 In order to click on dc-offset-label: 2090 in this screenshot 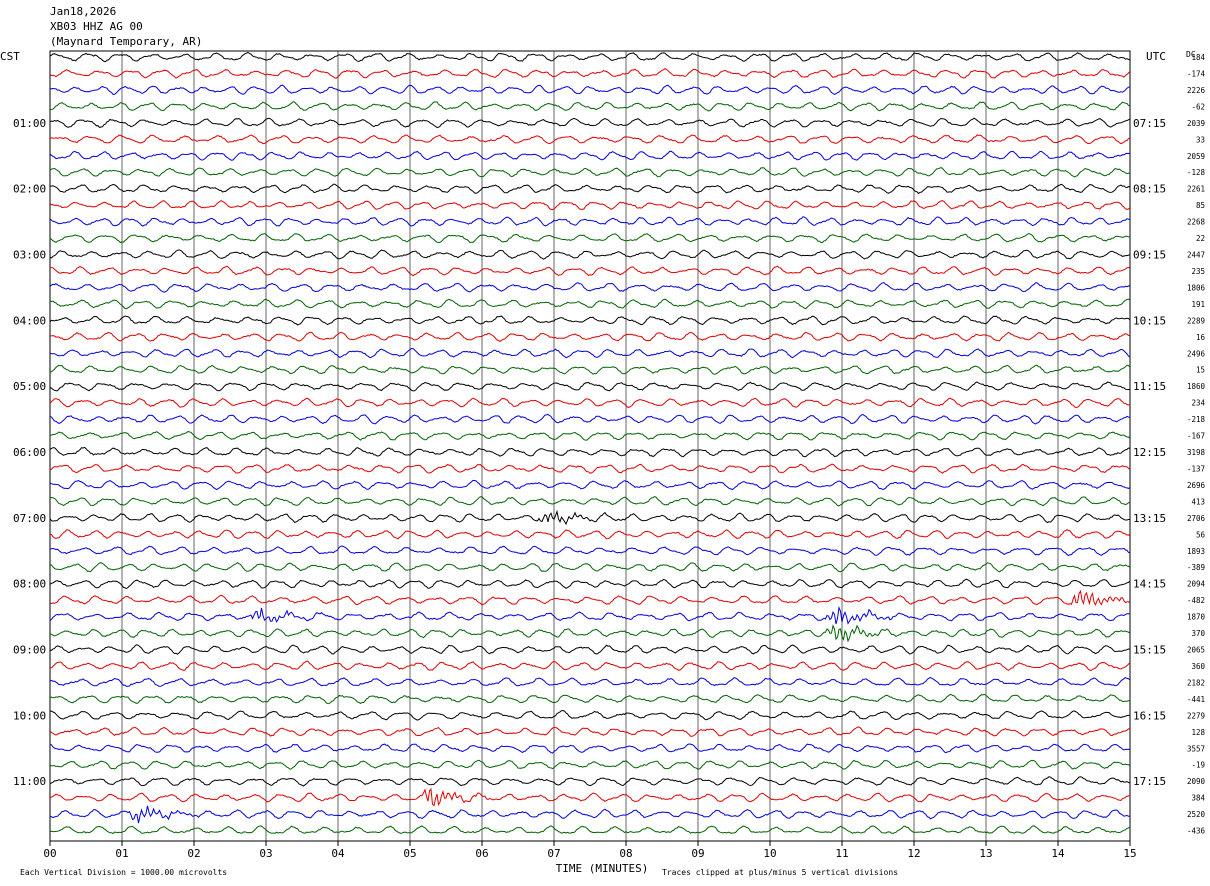, I will do `click(1196, 781)`.